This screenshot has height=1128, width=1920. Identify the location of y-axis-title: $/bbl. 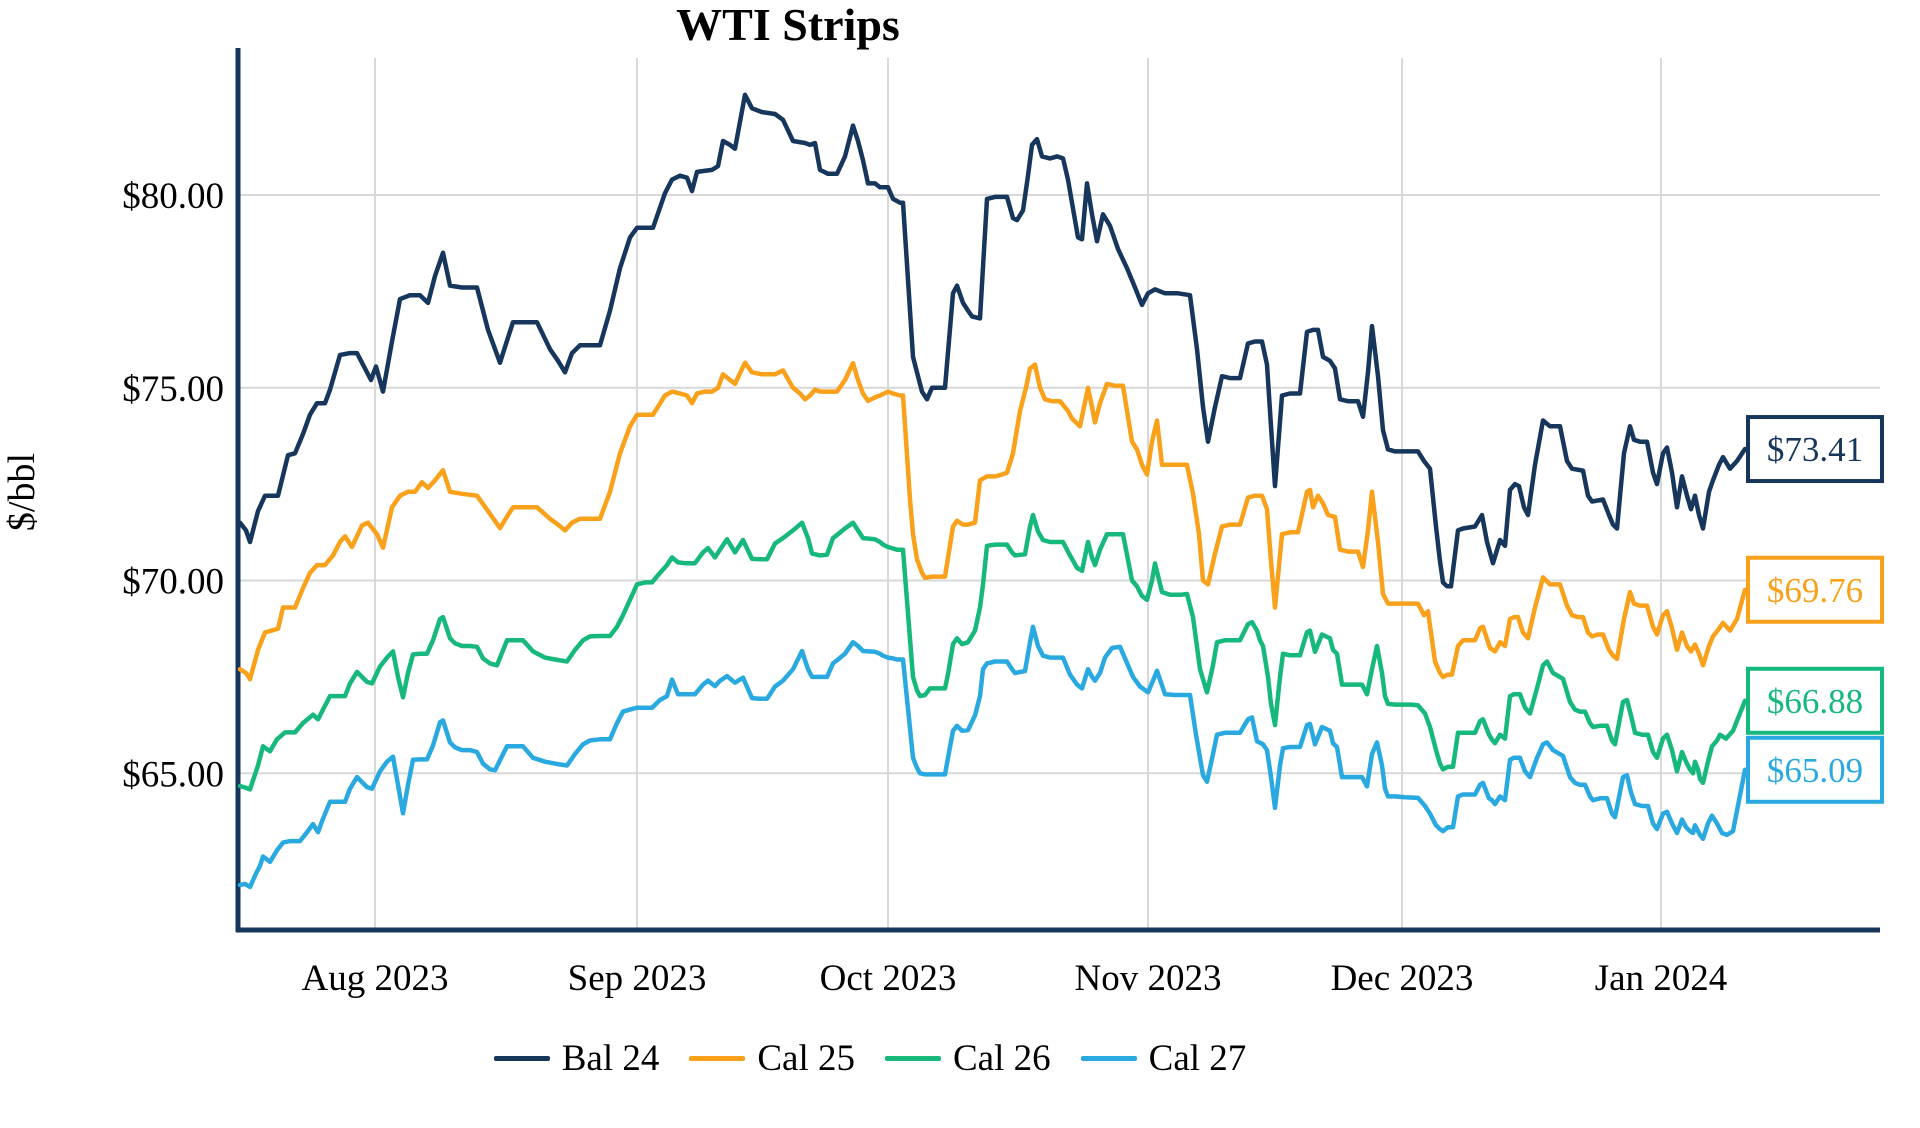
(22, 492).